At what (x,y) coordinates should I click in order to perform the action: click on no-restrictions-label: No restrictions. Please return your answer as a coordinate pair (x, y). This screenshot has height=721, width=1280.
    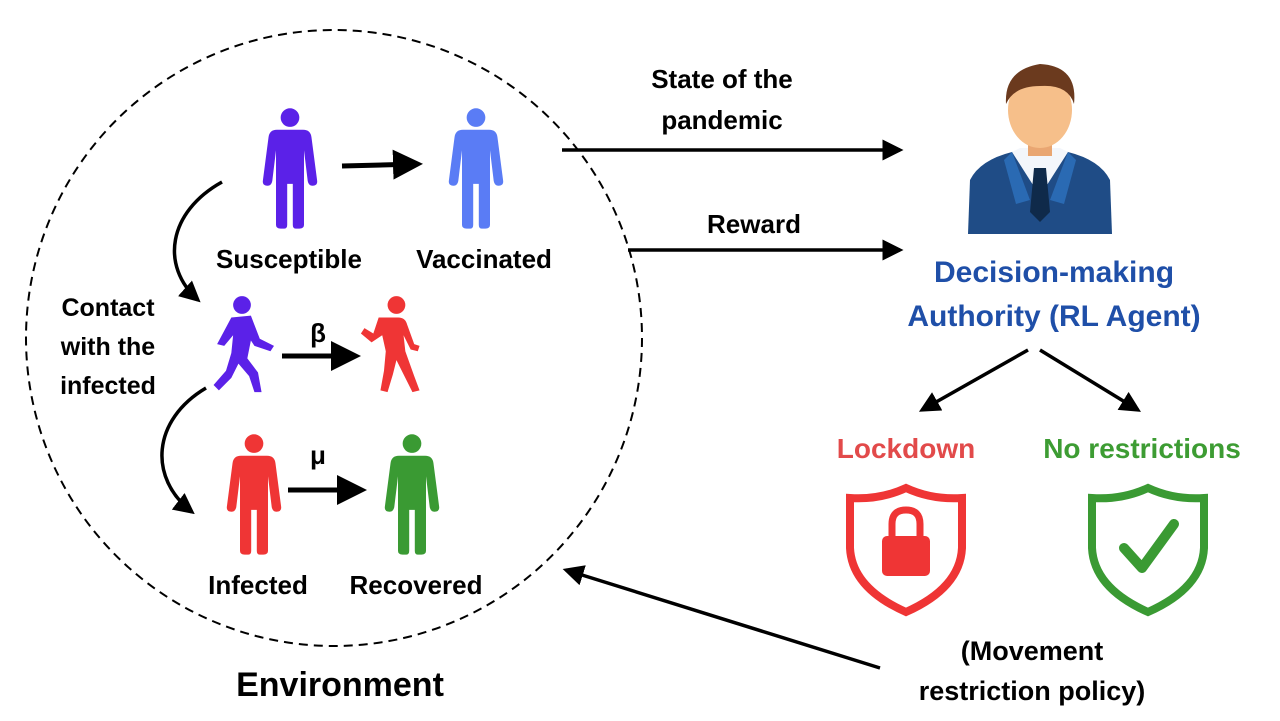
    Looking at the image, I should click on (1142, 448).